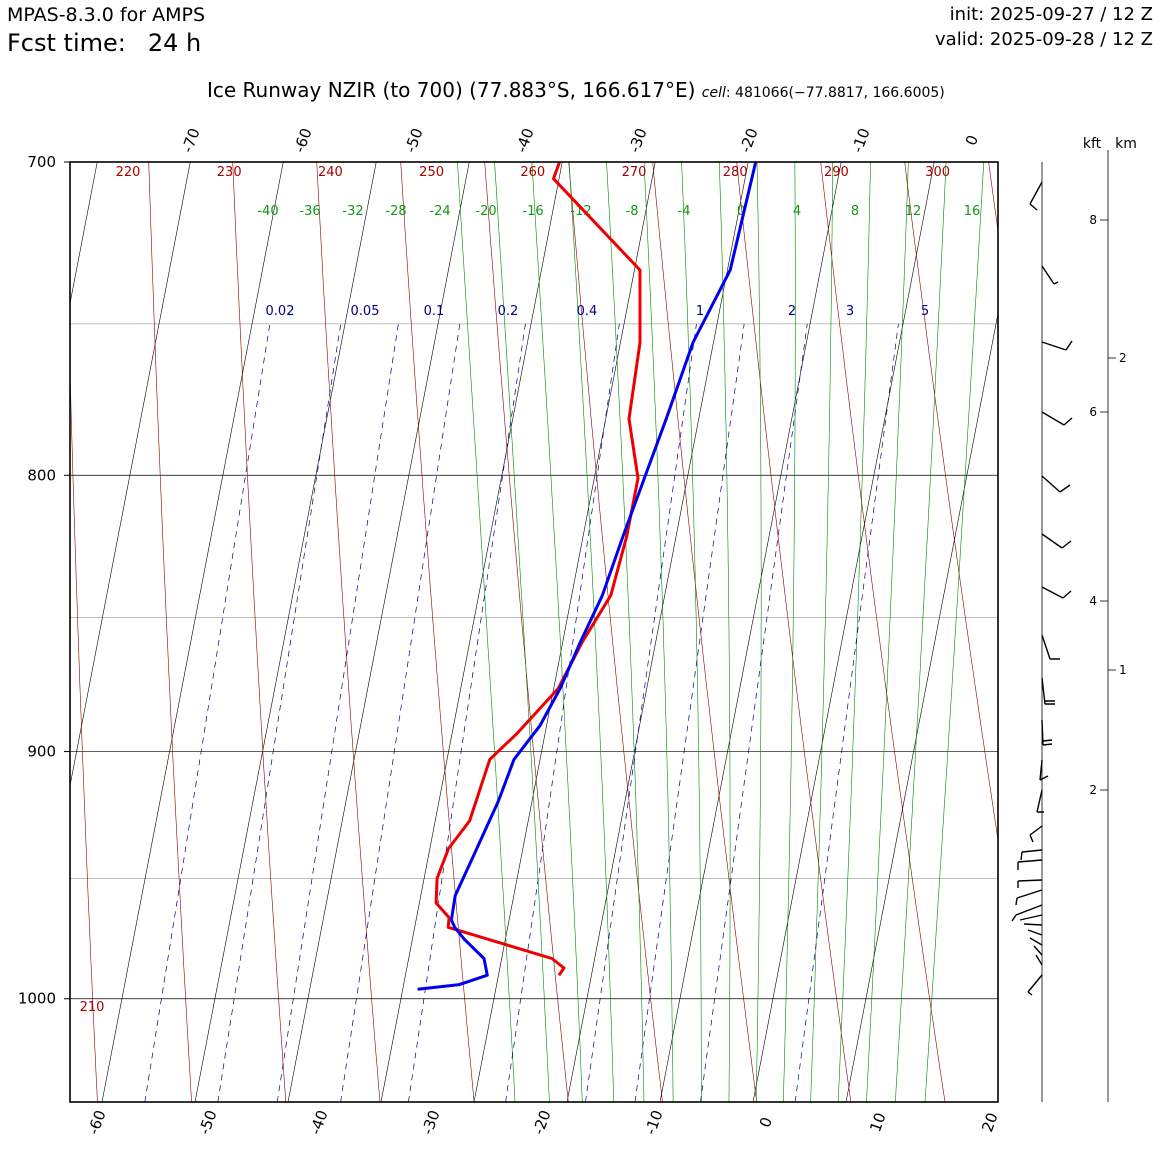  Describe the element at coordinates (741, 211) in the screenshot. I see `moist-adiabat-label: 0` at that location.